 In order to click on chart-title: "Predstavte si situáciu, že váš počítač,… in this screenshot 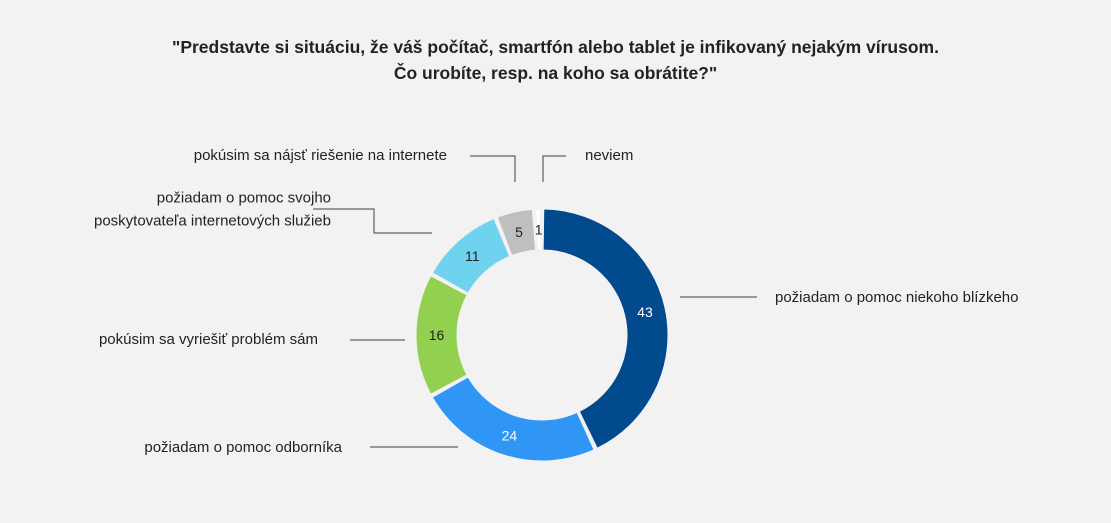, I will do `click(555, 60)`.